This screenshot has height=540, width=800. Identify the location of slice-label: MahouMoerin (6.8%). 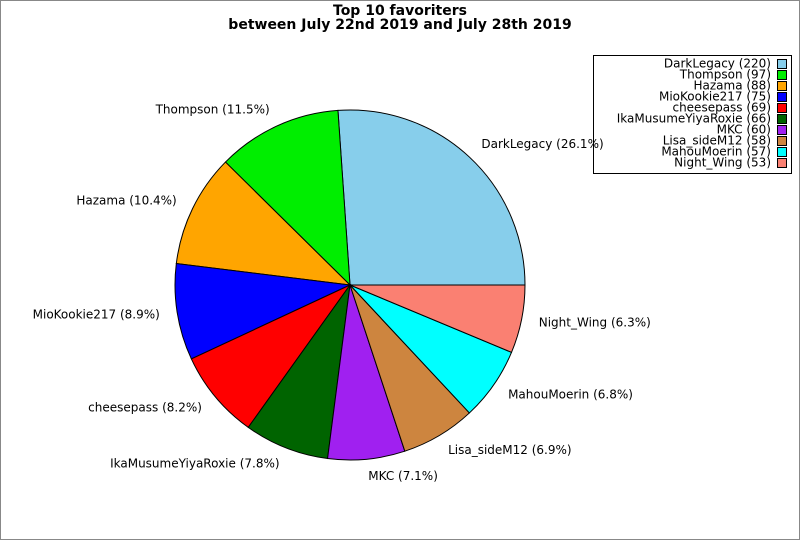
(570, 394).